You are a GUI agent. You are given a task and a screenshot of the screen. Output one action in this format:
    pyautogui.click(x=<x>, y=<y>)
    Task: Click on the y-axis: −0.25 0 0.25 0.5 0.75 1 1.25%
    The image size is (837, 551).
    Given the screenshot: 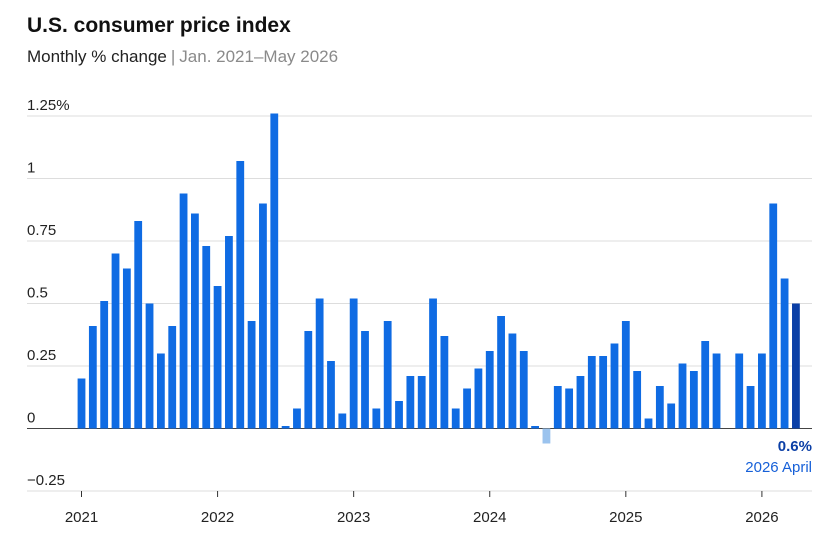 What is the action you would take?
    pyautogui.click(x=48, y=293)
    